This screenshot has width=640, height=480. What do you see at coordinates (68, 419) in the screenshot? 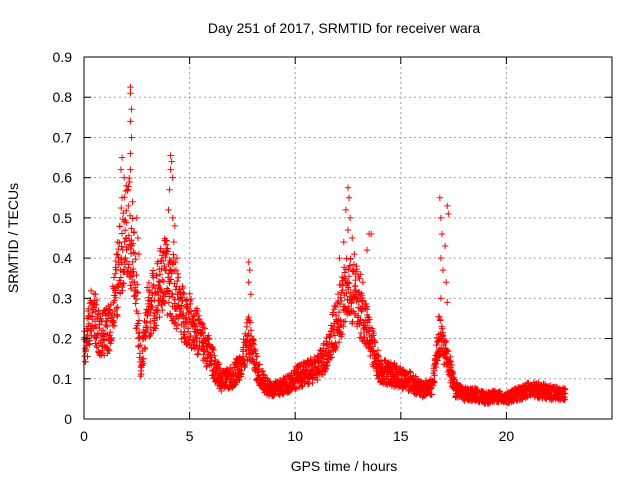
I see `y-tick-label: 0` at bounding box center [68, 419].